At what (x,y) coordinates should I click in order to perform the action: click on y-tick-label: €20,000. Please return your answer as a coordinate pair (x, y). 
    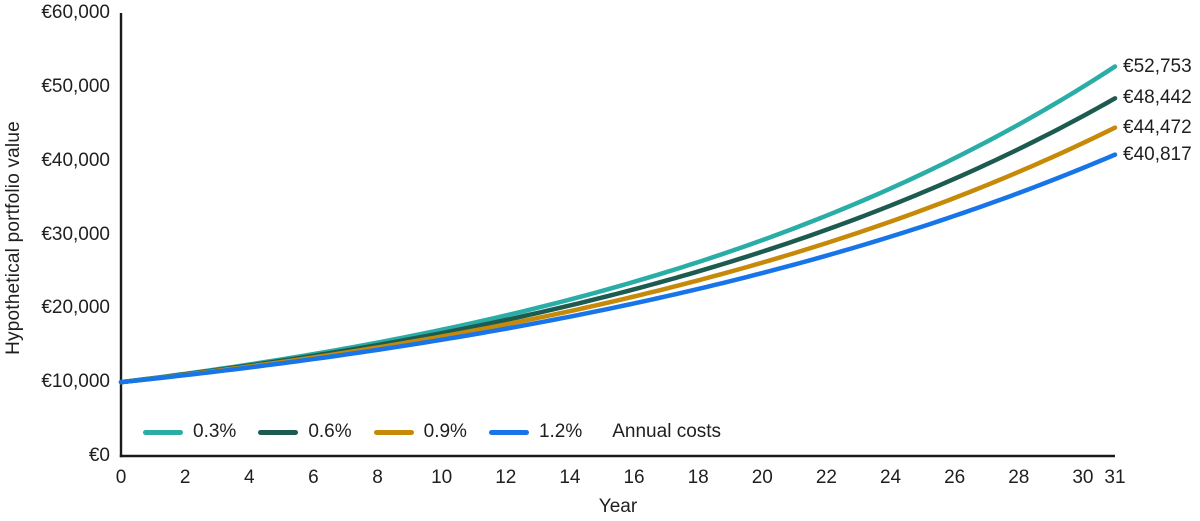
    Looking at the image, I should click on (75, 308).